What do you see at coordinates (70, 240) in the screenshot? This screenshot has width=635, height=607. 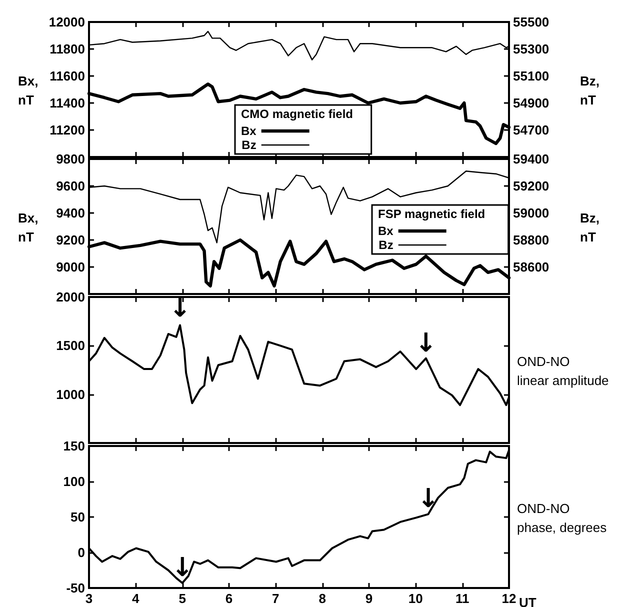 I see `y-tick-label: 9200` at bounding box center [70, 240].